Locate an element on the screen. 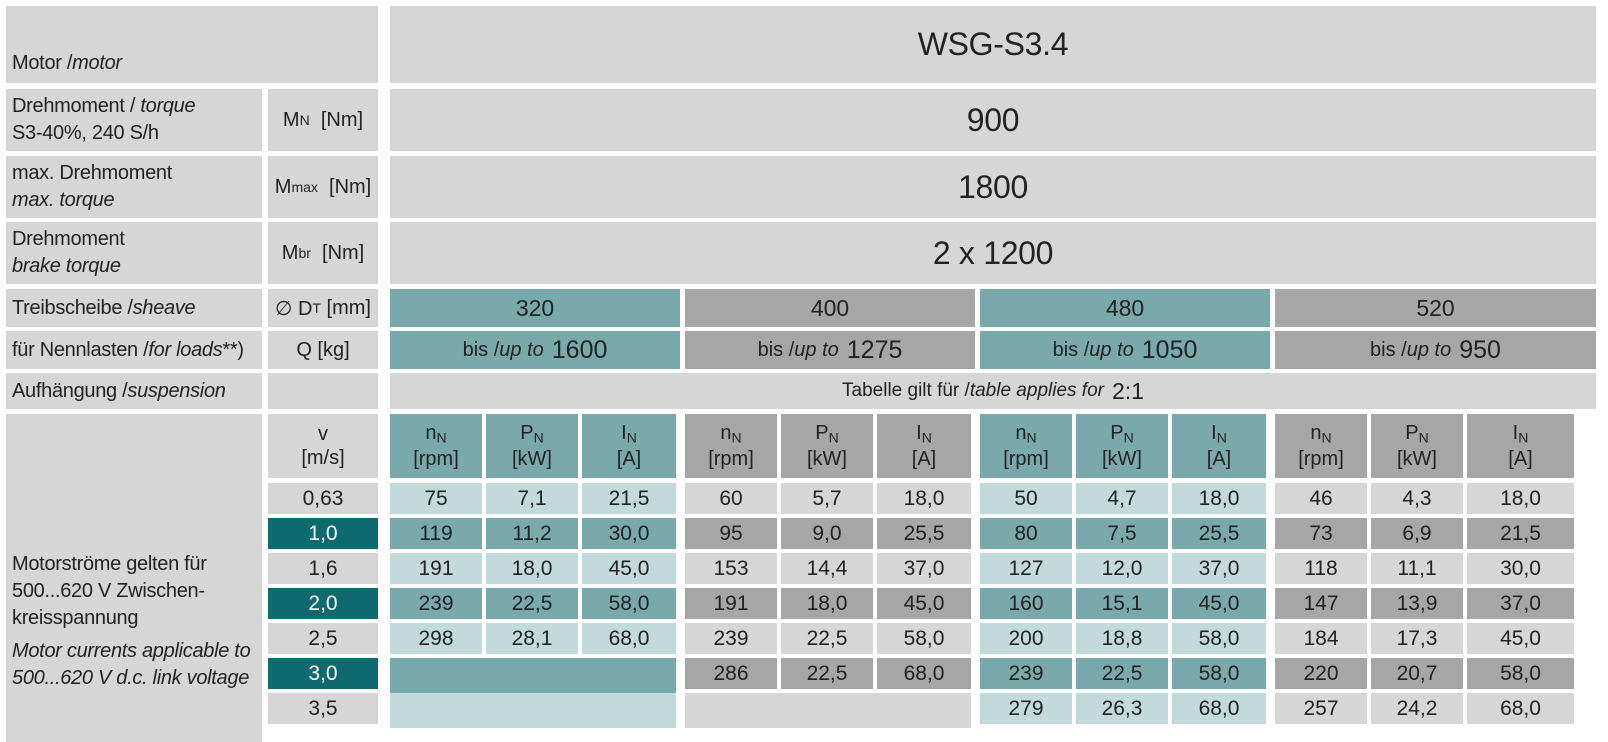 Image resolution: width=1608 pixels, height=742 pixels. sheave-value-320: 320 is located at coordinates (535, 308).